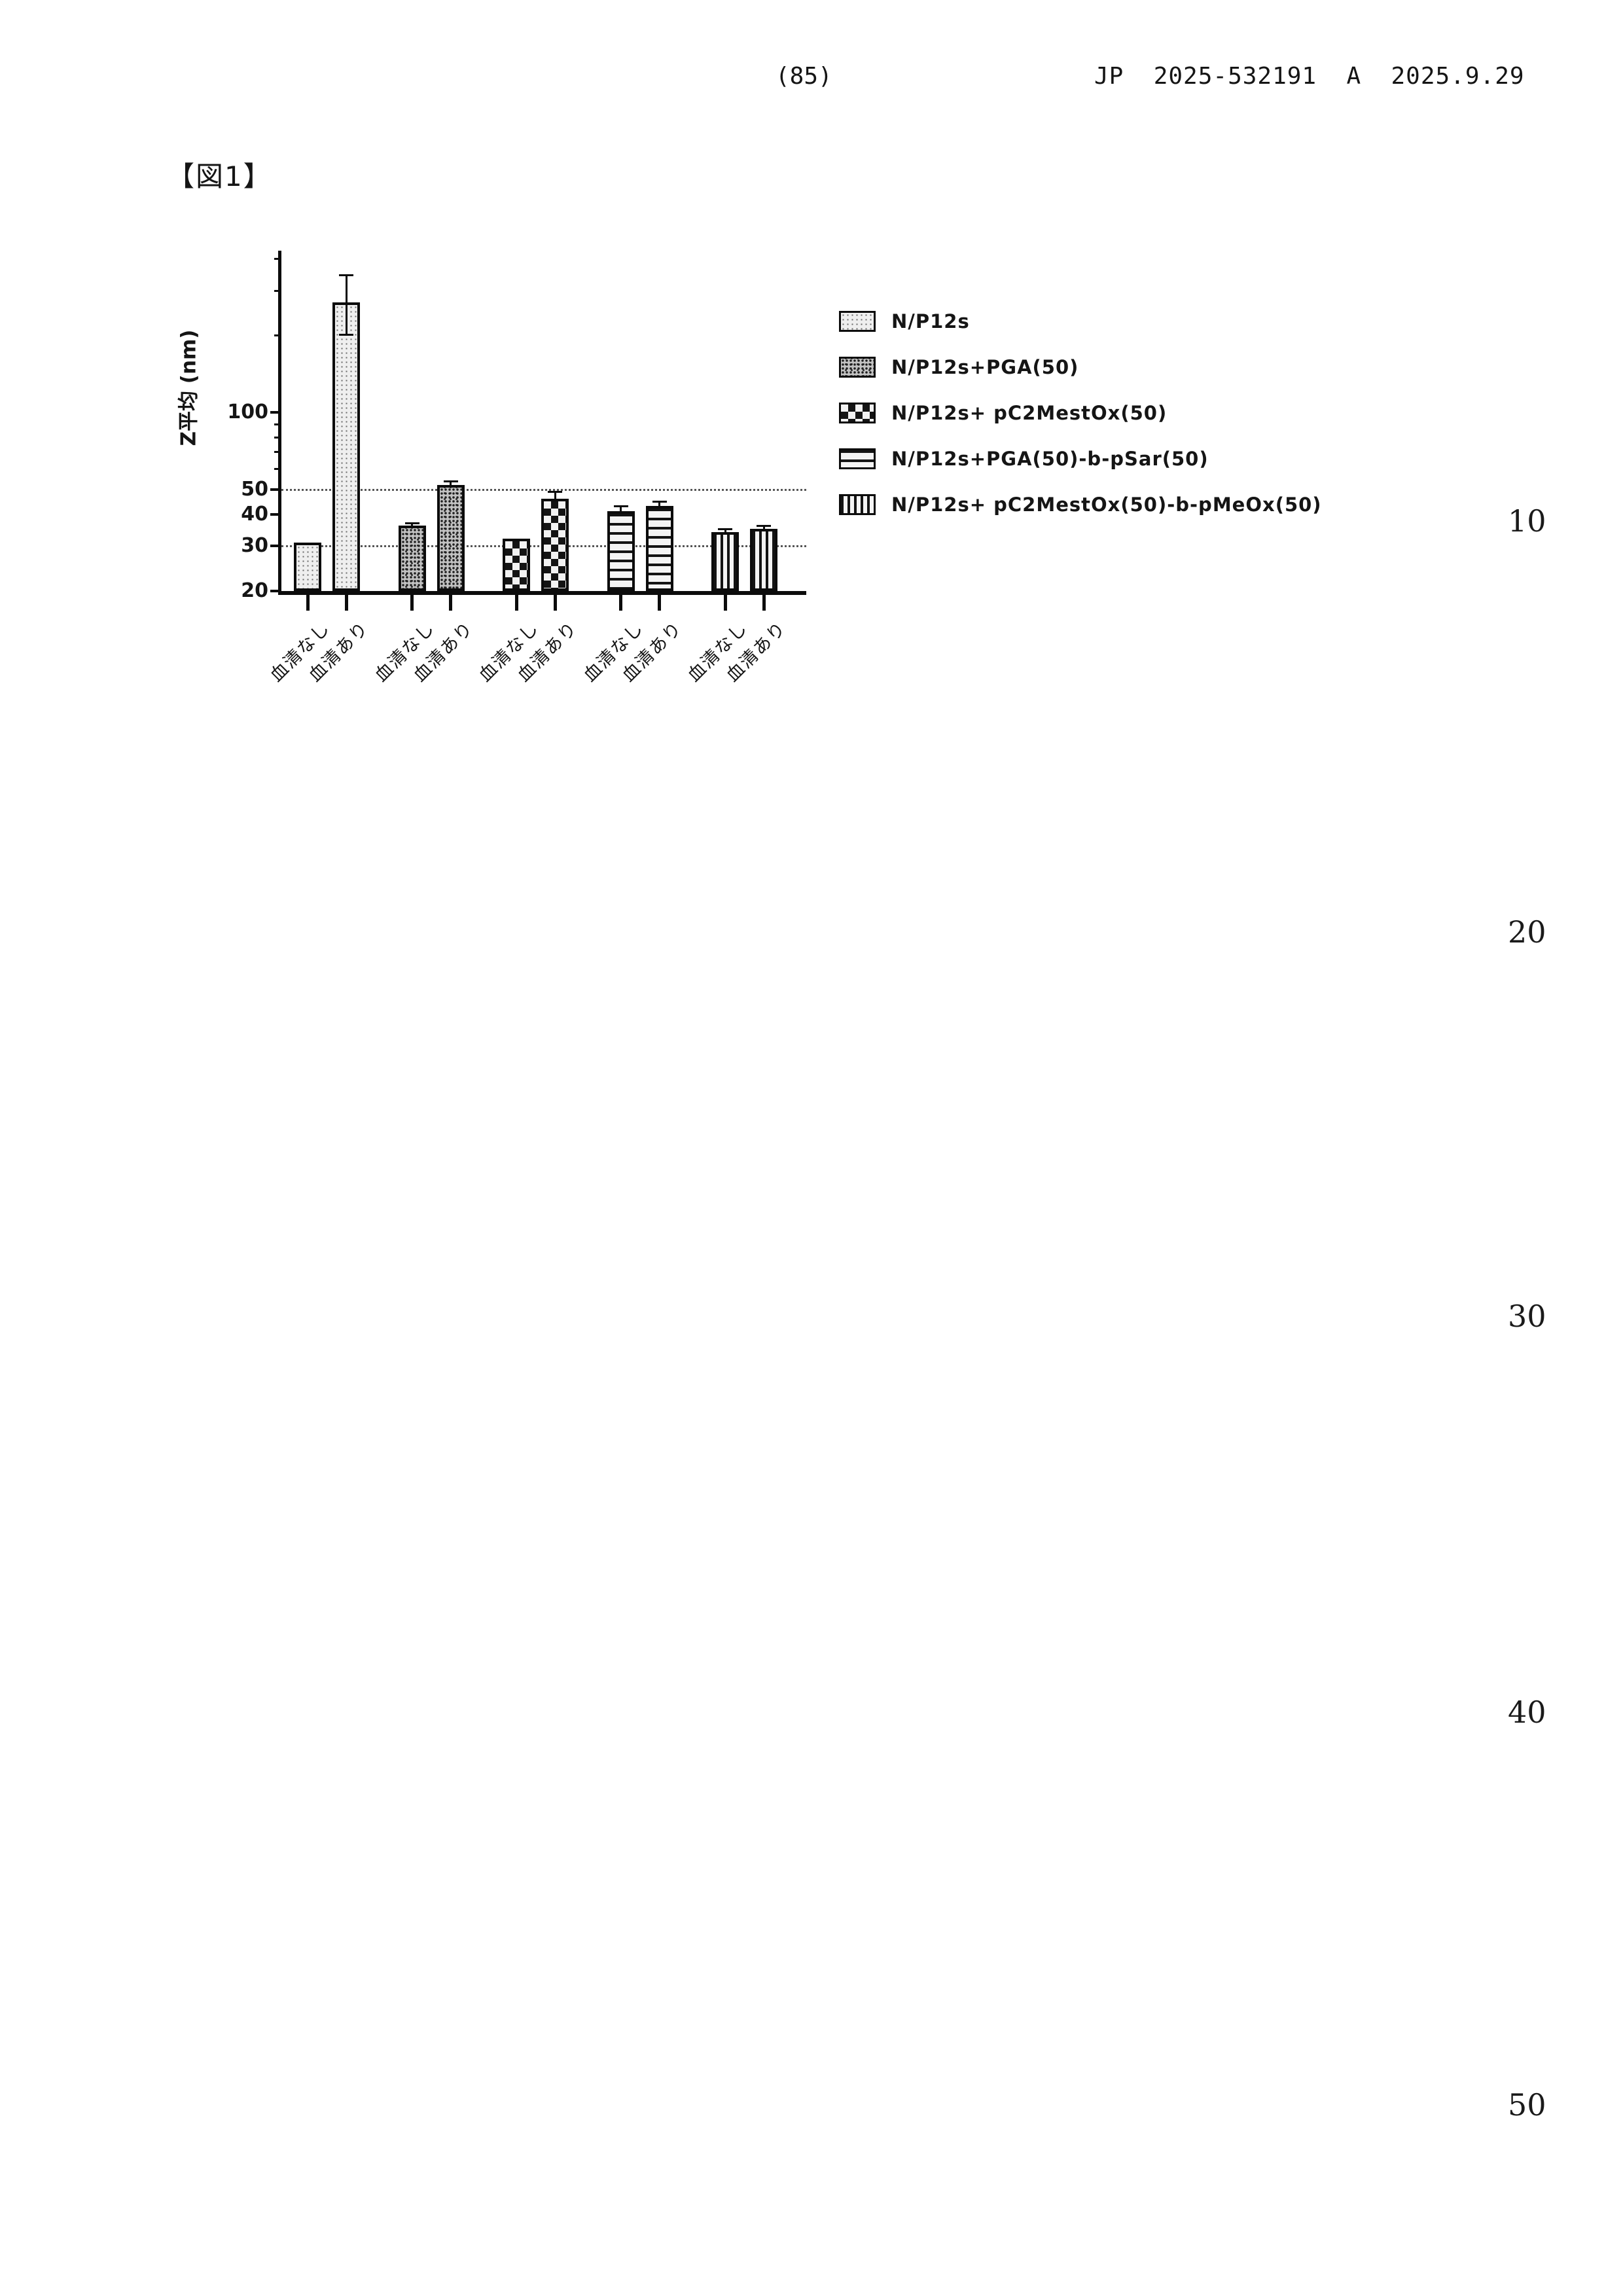 Image resolution: width=1623 pixels, height=2296 pixels. I want to click on y-tick-label: 100, so click(247, 413).